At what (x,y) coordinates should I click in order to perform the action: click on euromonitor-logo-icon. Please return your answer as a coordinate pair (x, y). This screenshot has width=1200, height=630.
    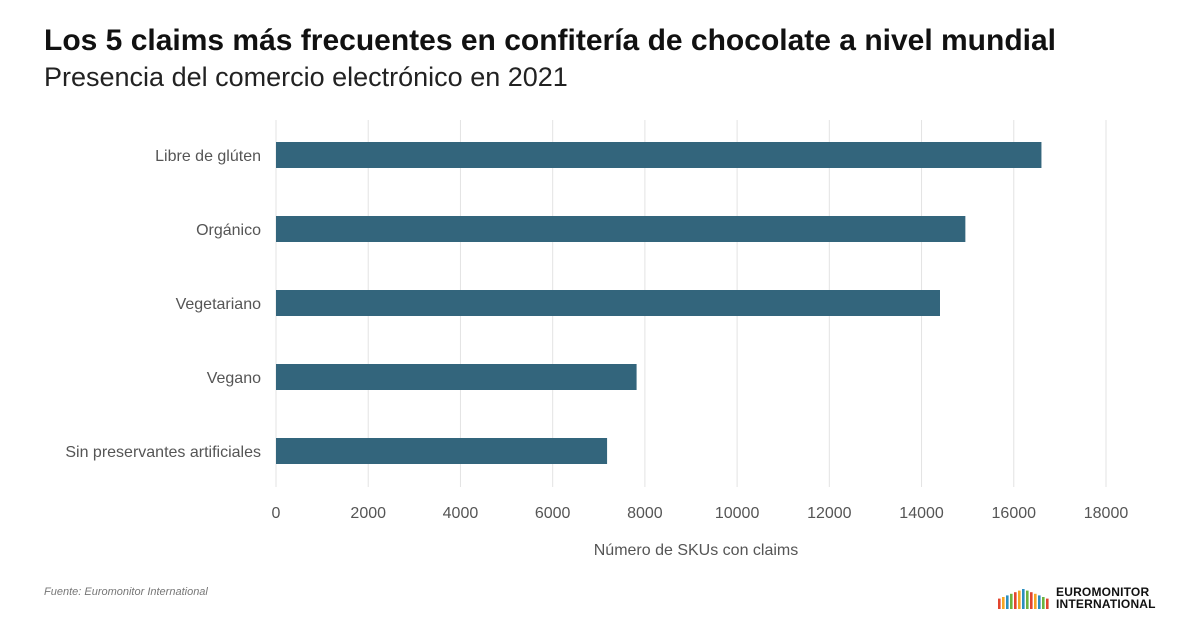
    Looking at the image, I should click on (1023, 599).